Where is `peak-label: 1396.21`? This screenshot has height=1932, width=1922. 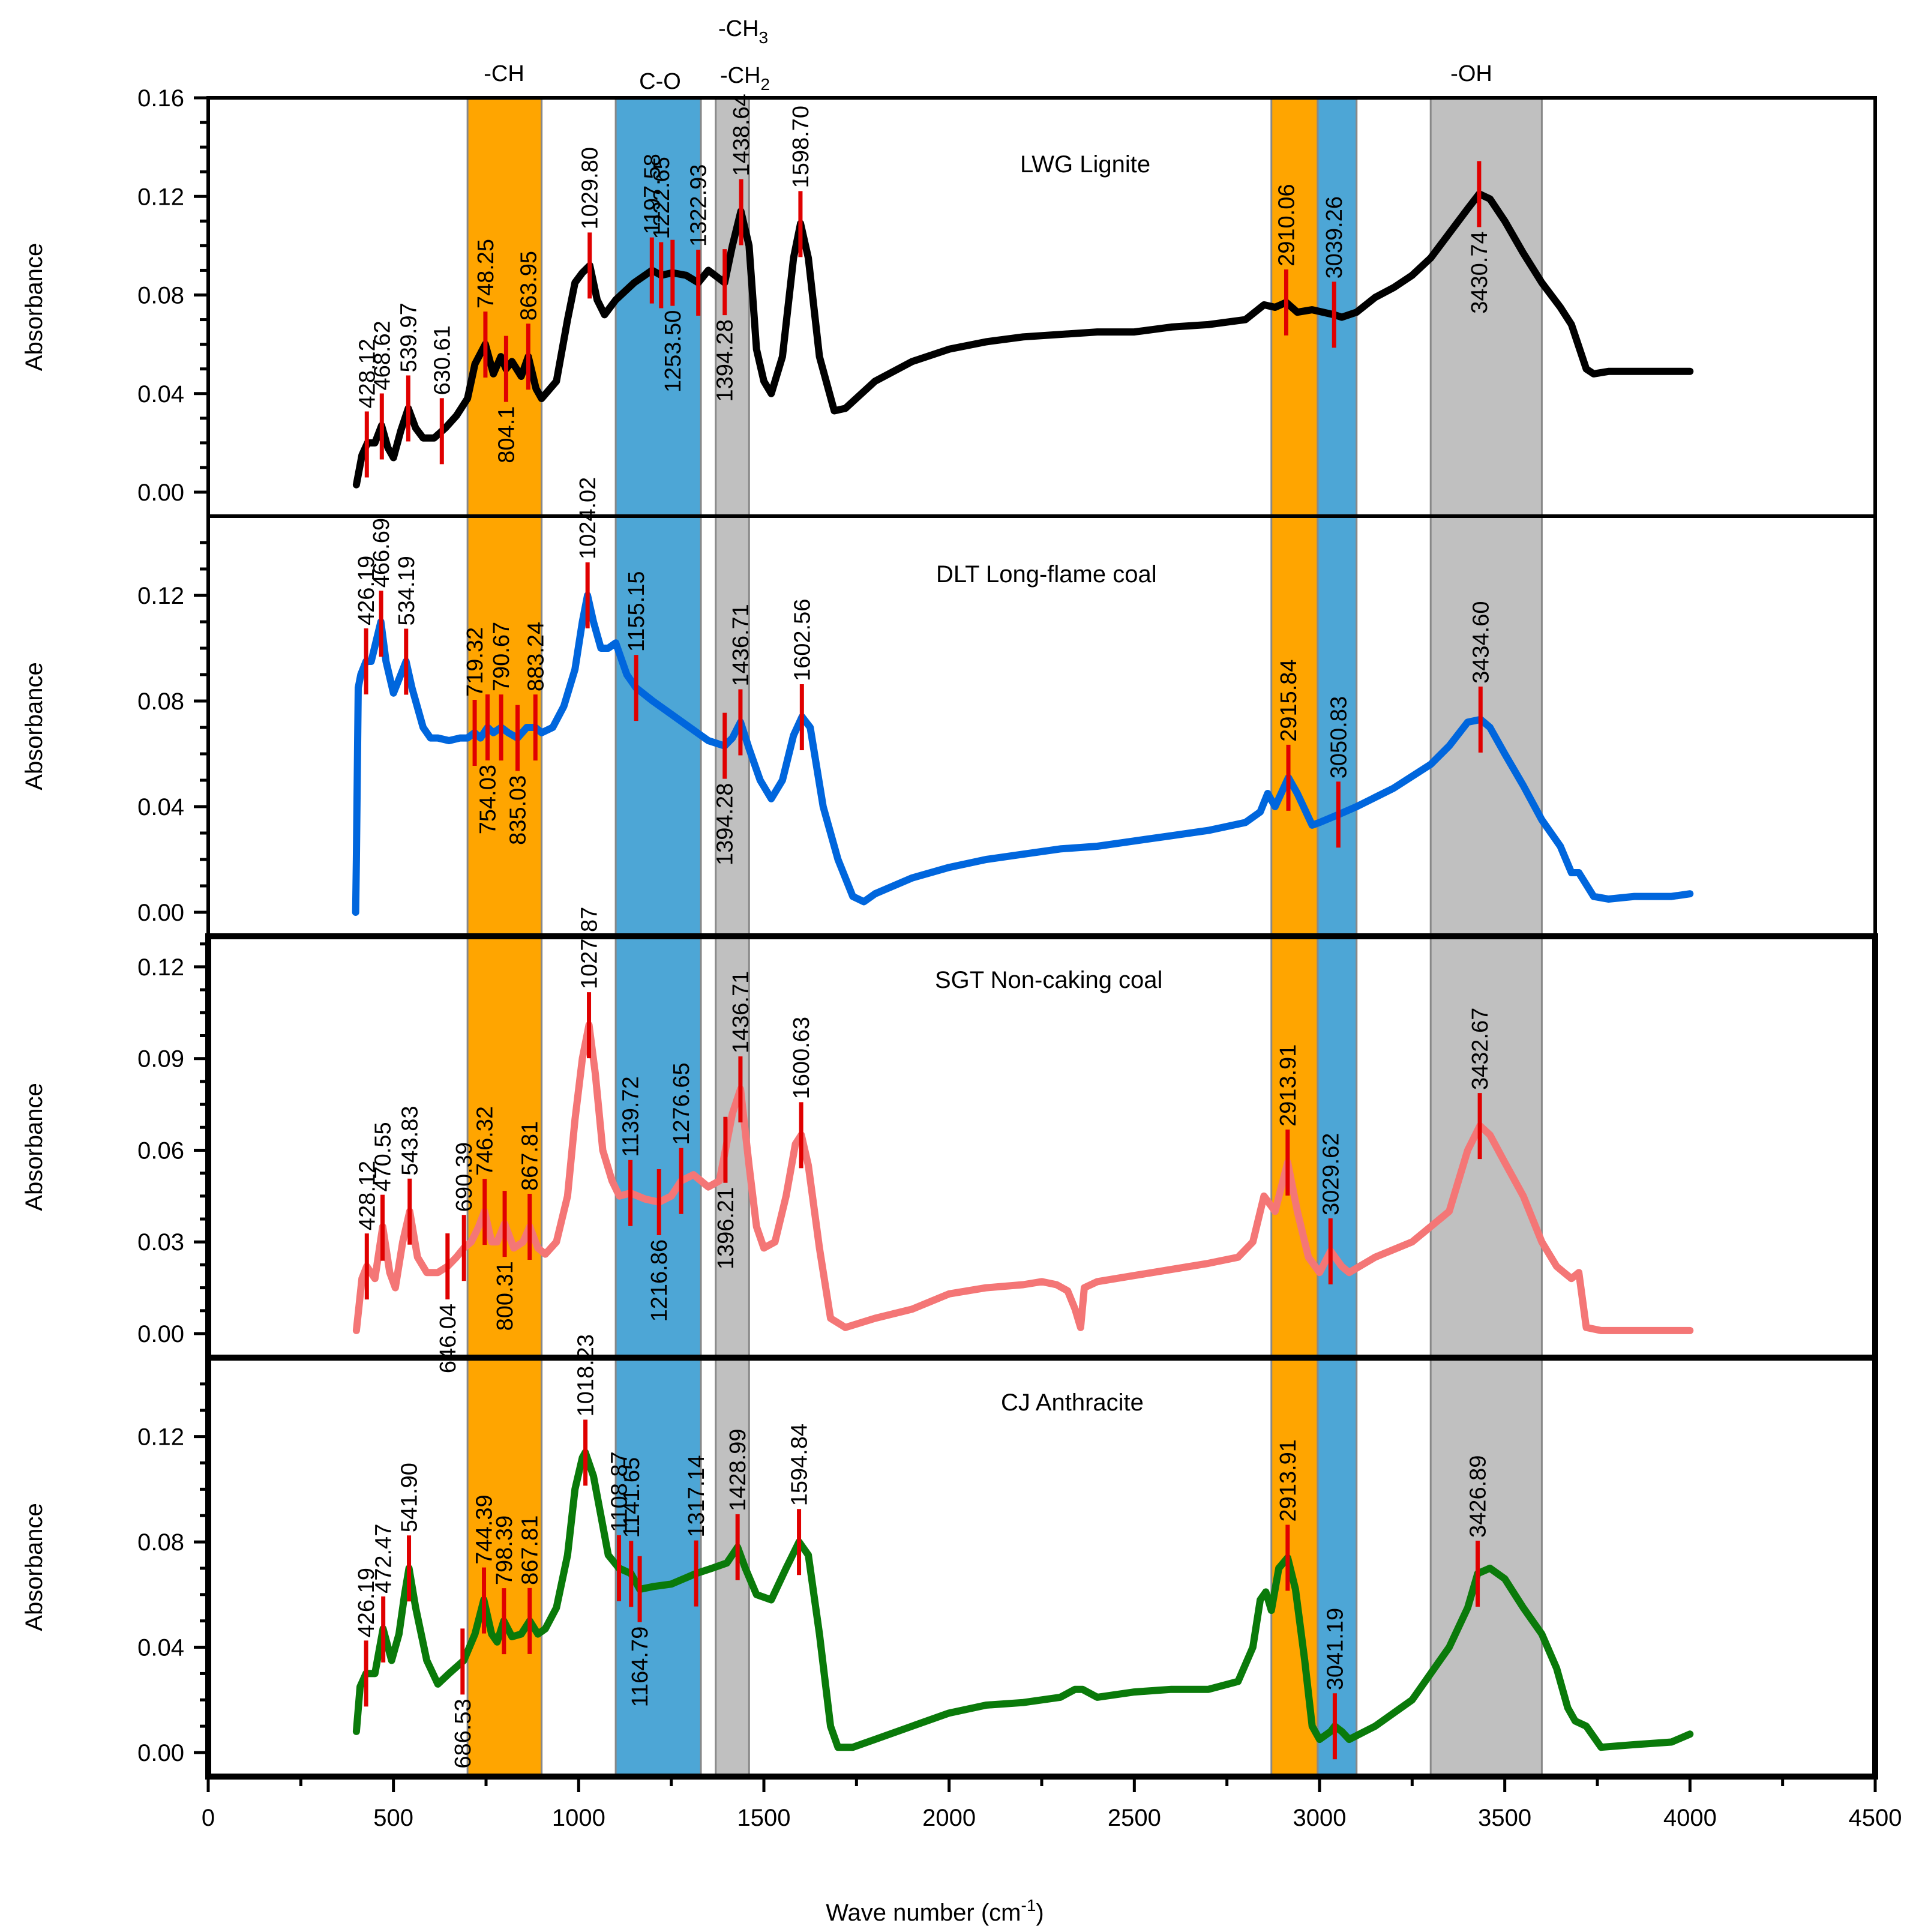 peak-label: 1396.21 is located at coordinates (726, 1228).